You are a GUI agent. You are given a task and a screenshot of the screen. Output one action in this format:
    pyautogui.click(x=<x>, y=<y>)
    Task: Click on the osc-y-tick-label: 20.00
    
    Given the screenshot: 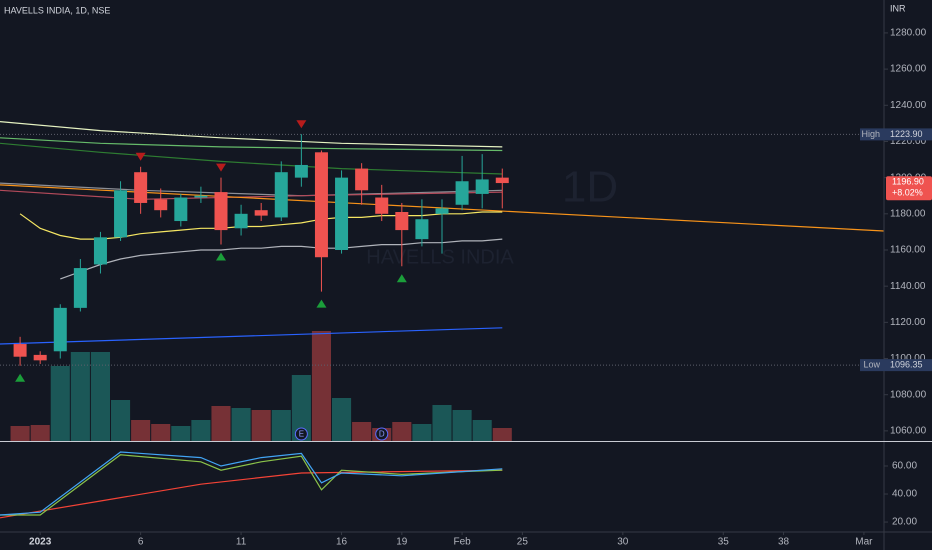 What is the action you would take?
    pyautogui.click(x=904, y=522)
    